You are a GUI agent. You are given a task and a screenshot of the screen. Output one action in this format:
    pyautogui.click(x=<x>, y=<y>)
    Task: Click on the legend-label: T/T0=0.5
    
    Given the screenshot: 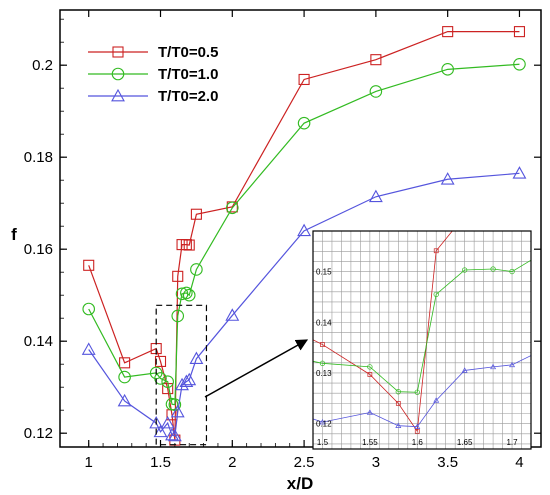 What is the action you would take?
    pyautogui.click(x=188, y=52)
    